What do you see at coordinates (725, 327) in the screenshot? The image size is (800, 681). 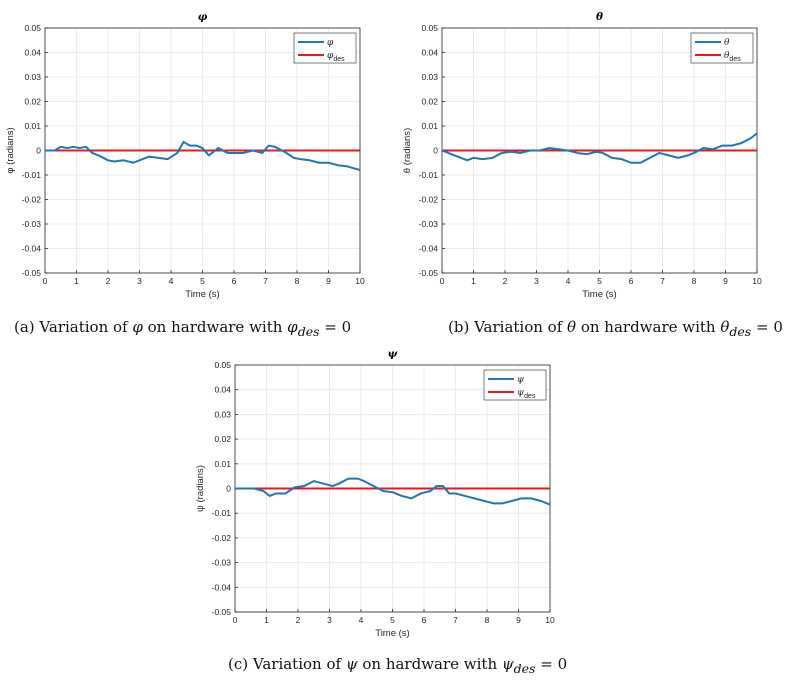 I see `caption-b-symbol-des: θ` at bounding box center [725, 327].